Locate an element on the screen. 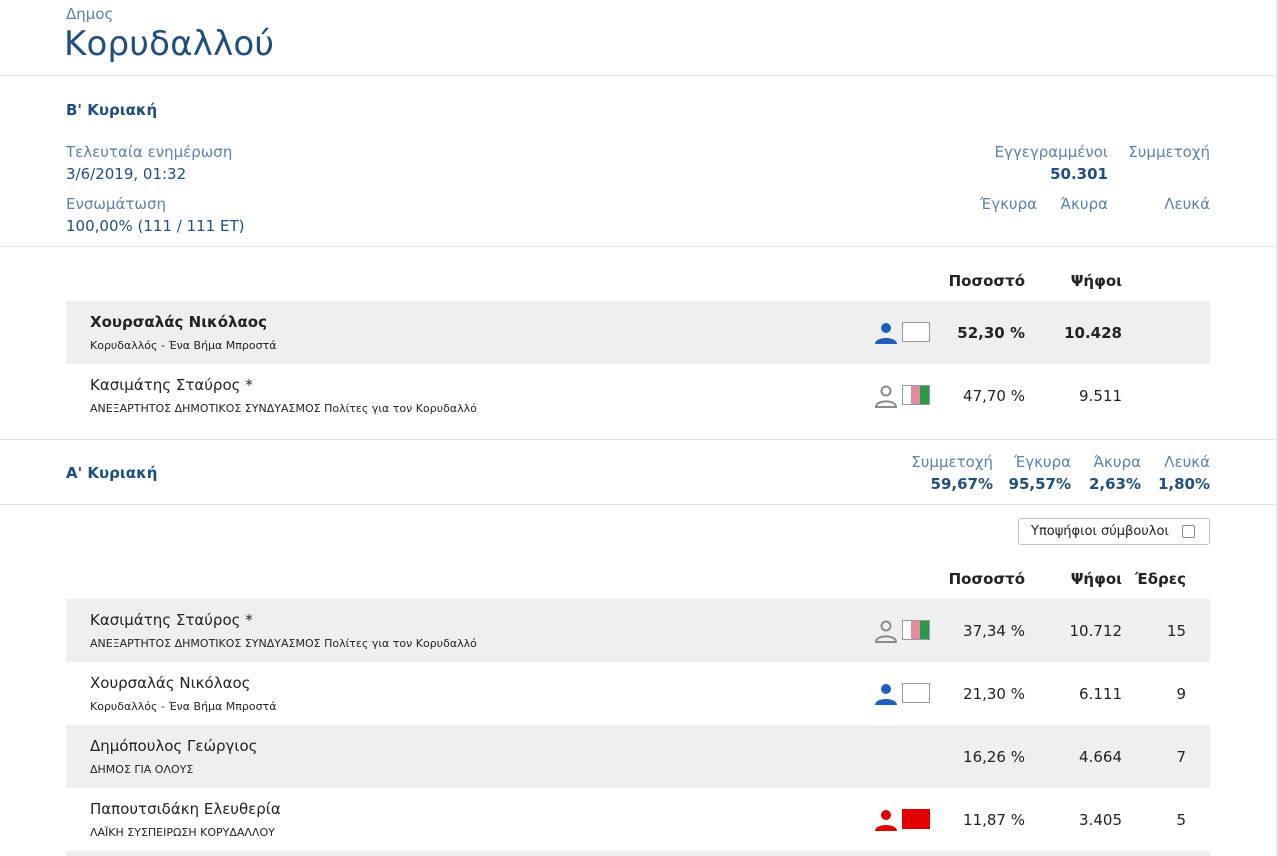  round-b-title: Β' Κυριακή is located at coordinates (112, 110).